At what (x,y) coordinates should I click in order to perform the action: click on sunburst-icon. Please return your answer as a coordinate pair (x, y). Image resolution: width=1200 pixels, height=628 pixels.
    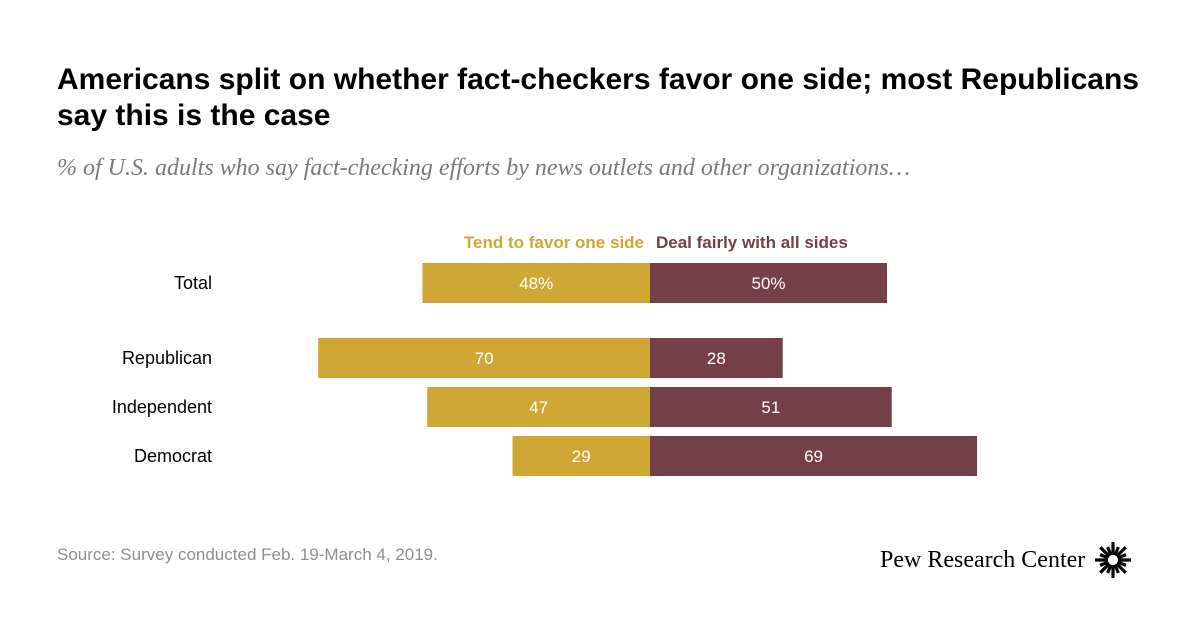
    Looking at the image, I should click on (1113, 560).